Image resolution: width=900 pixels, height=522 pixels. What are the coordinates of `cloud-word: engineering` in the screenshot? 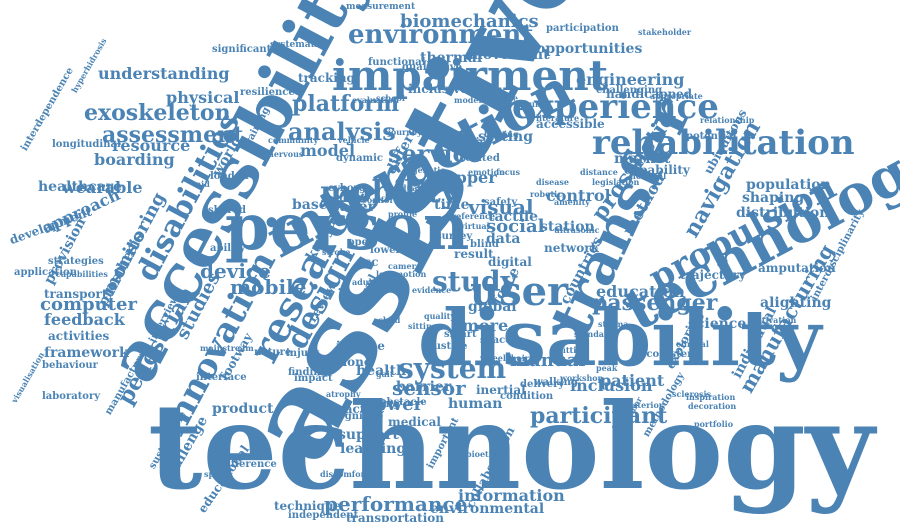 It's located at (630, 79).